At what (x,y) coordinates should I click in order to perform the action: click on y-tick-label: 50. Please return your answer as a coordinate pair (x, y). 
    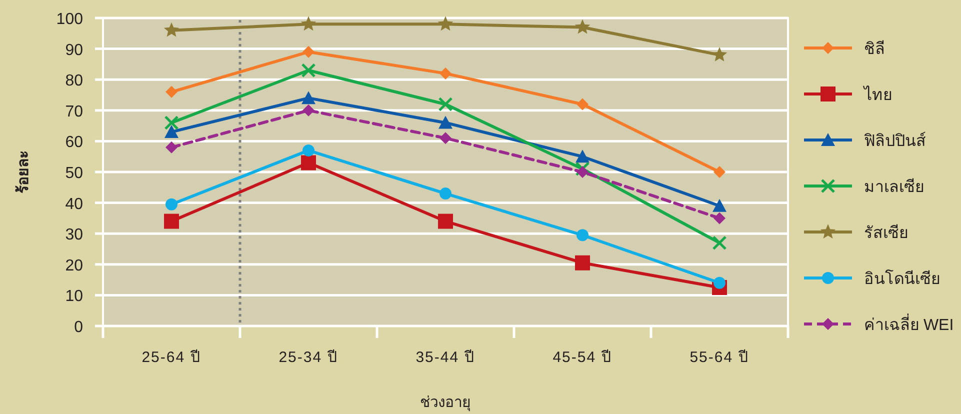
    Looking at the image, I should click on (74, 173).